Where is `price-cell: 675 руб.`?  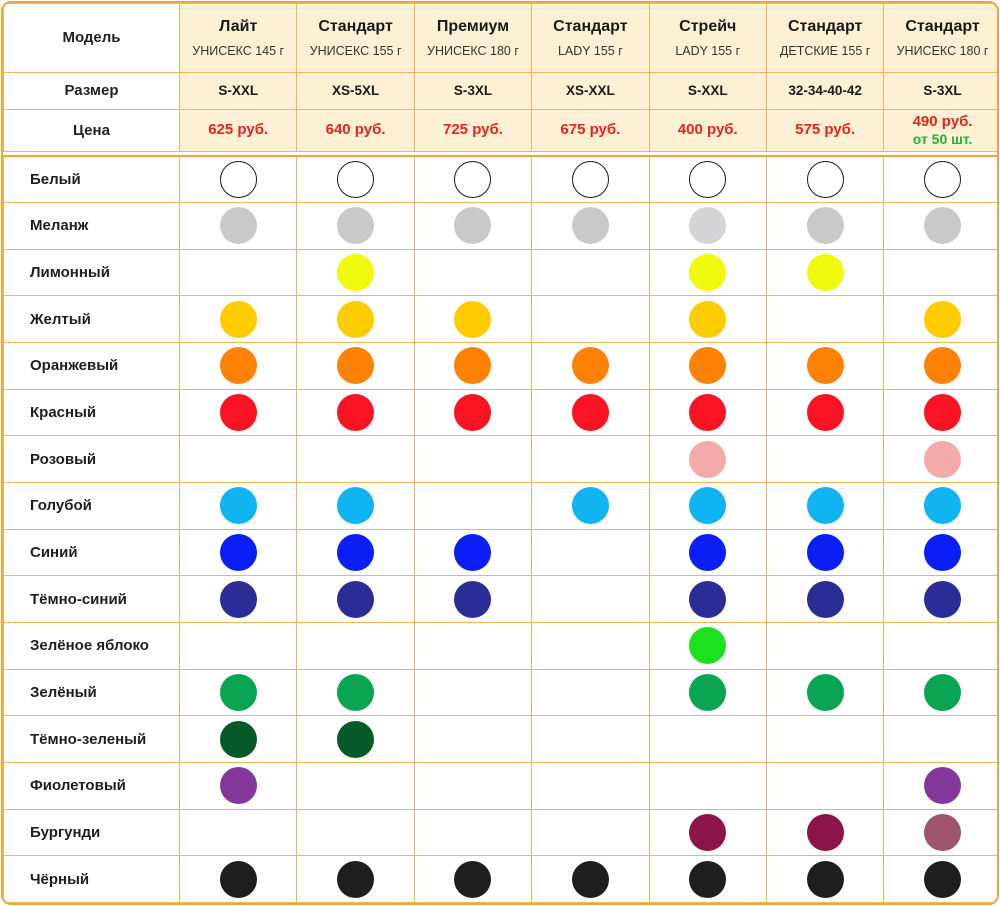 price-cell: 675 руб. is located at coordinates (590, 130).